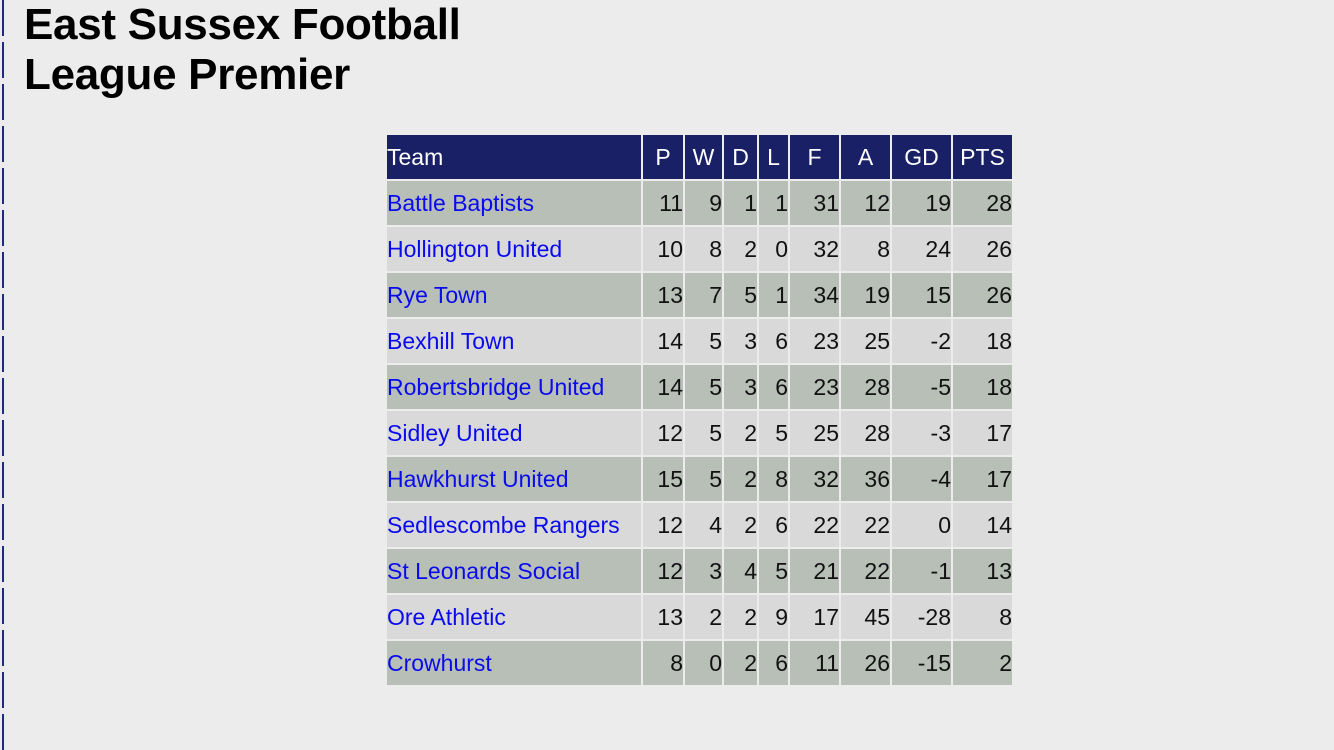  Describe the element at coordinates (514, 249) in the screenshot. I see `team-name-link: Hollington United` at that location.